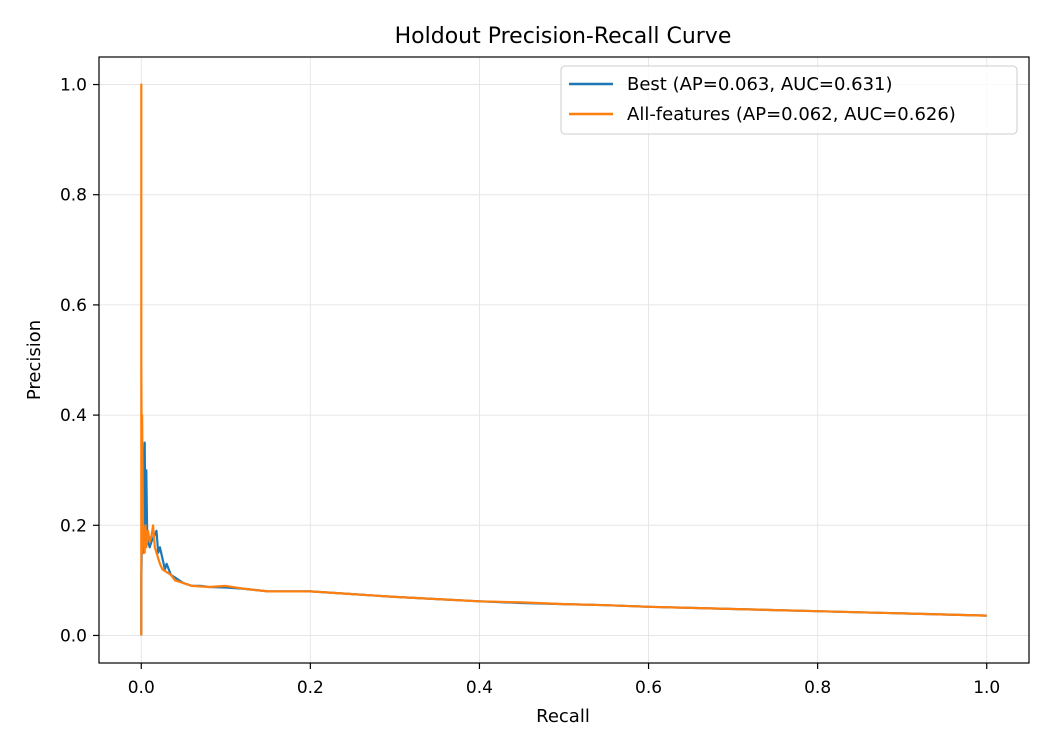 Image resolution: width=1050 pixels, height=750 pixels. I want to click on x-tick-label: 0.8, so click(817, 688).